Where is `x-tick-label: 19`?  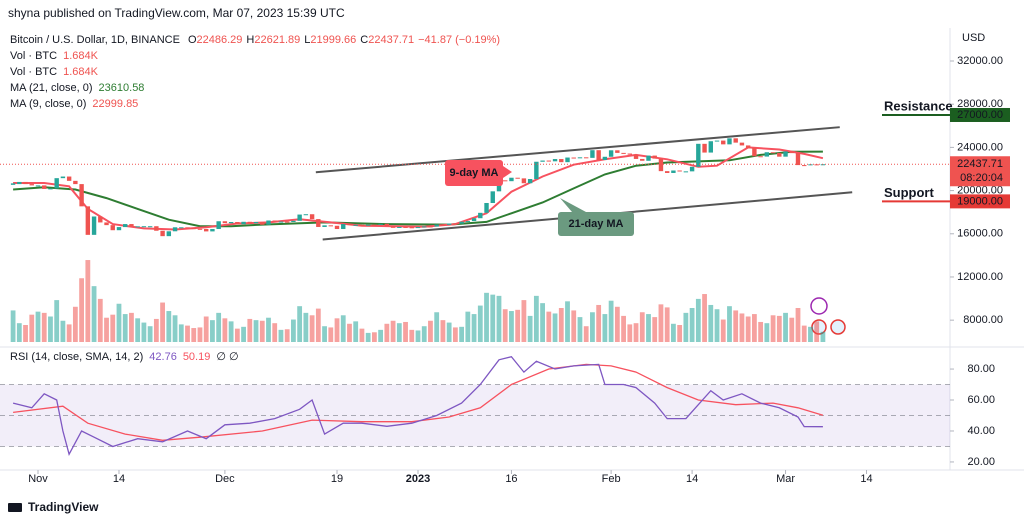
x-tick-label: 19 is located at coordinates (337, 479).